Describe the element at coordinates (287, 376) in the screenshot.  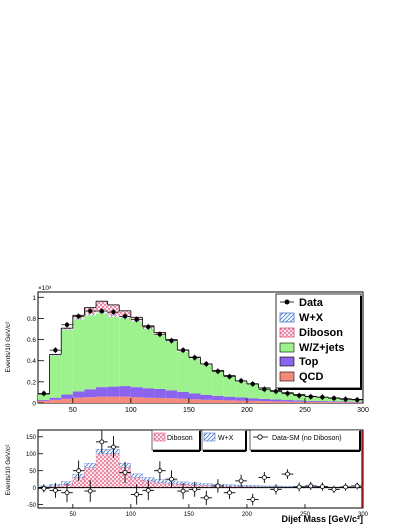
I see `legend-swatch-qcd` at that location.